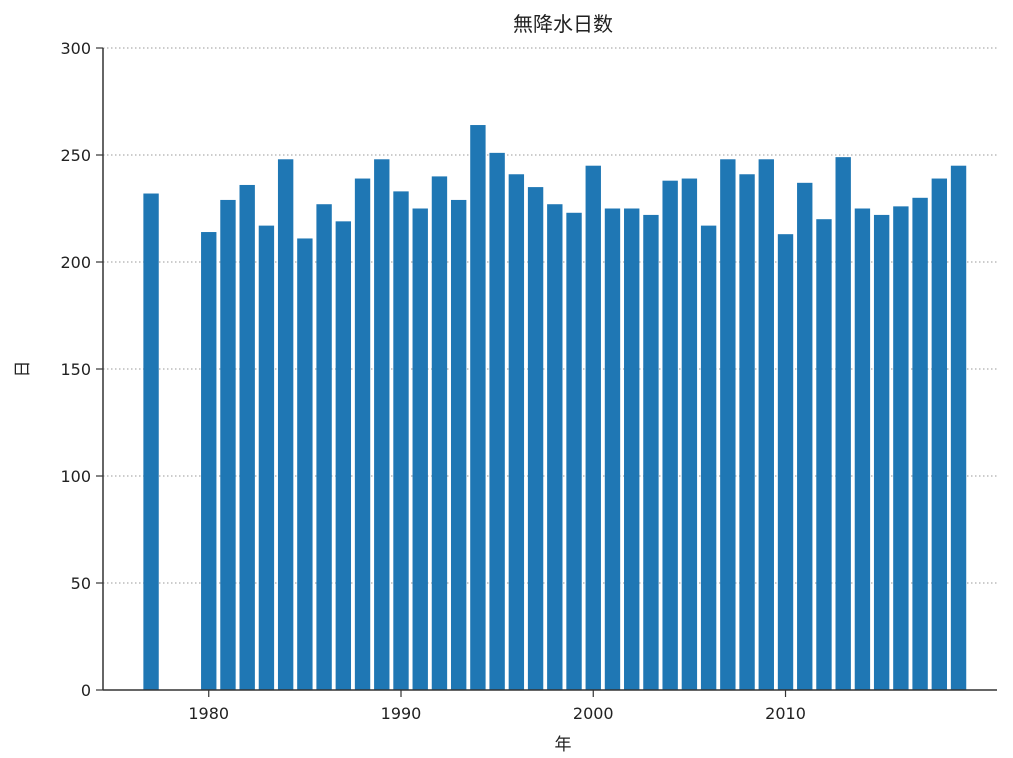 This screenshot has width=1013, height=758. I want to click on bar-2018, so click(939, 434).